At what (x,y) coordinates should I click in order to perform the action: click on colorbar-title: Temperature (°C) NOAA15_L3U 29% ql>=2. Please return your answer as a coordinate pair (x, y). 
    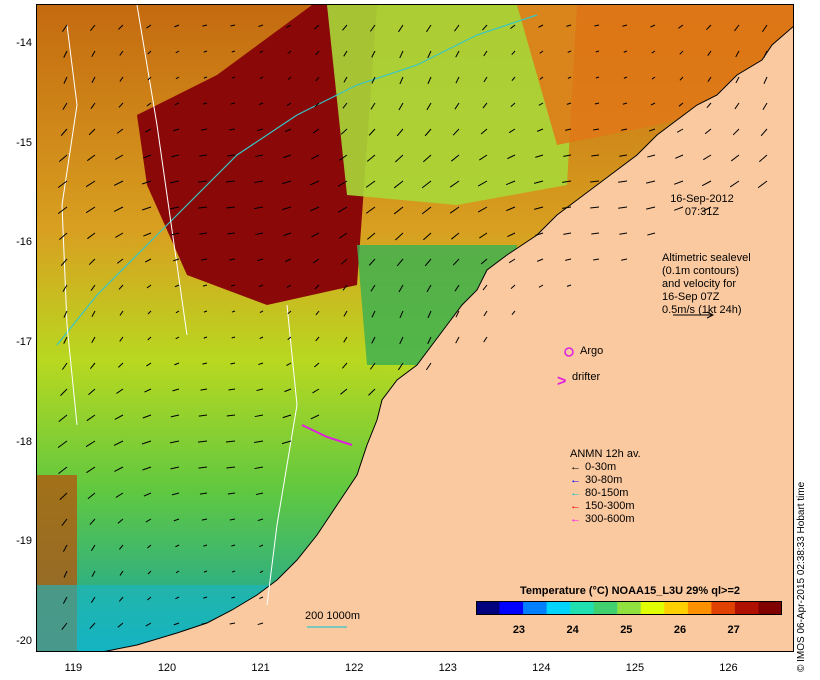
    Looking at the image, I should click on (630, 591).